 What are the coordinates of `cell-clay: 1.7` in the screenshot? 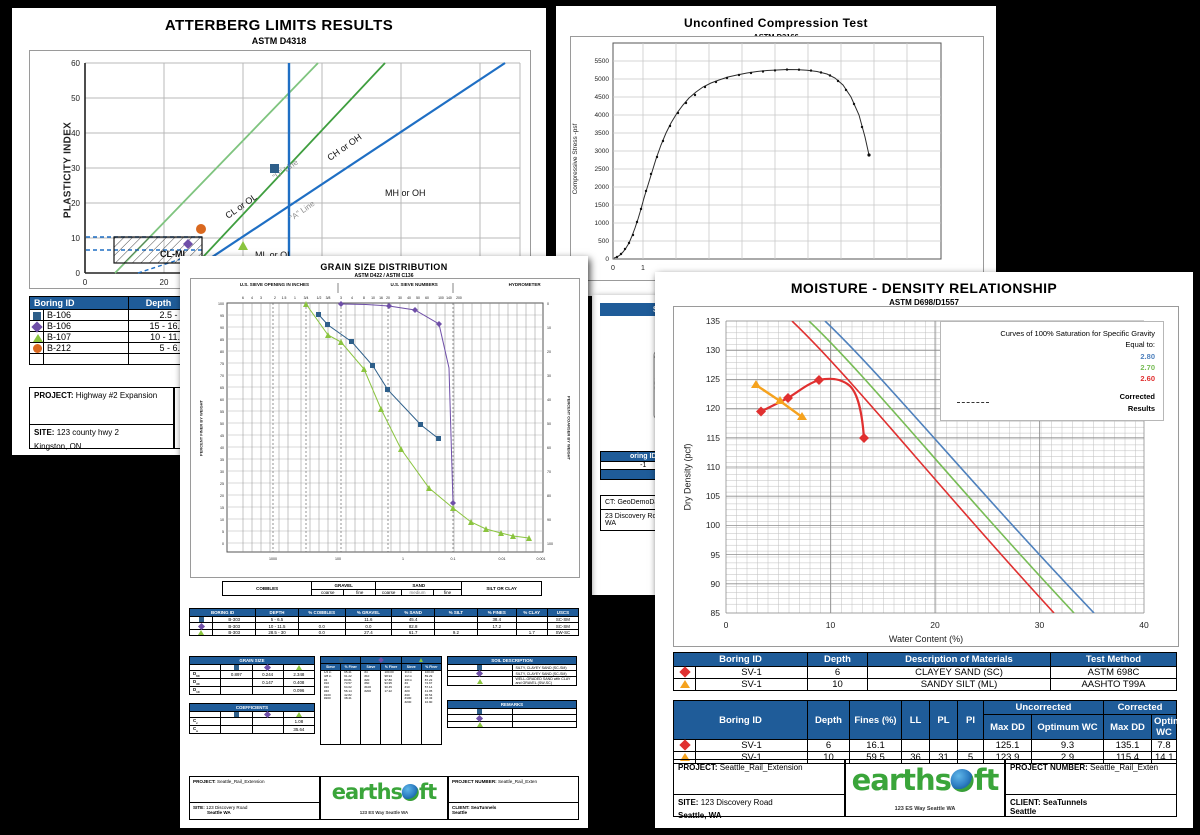 It's located at (531, 632).